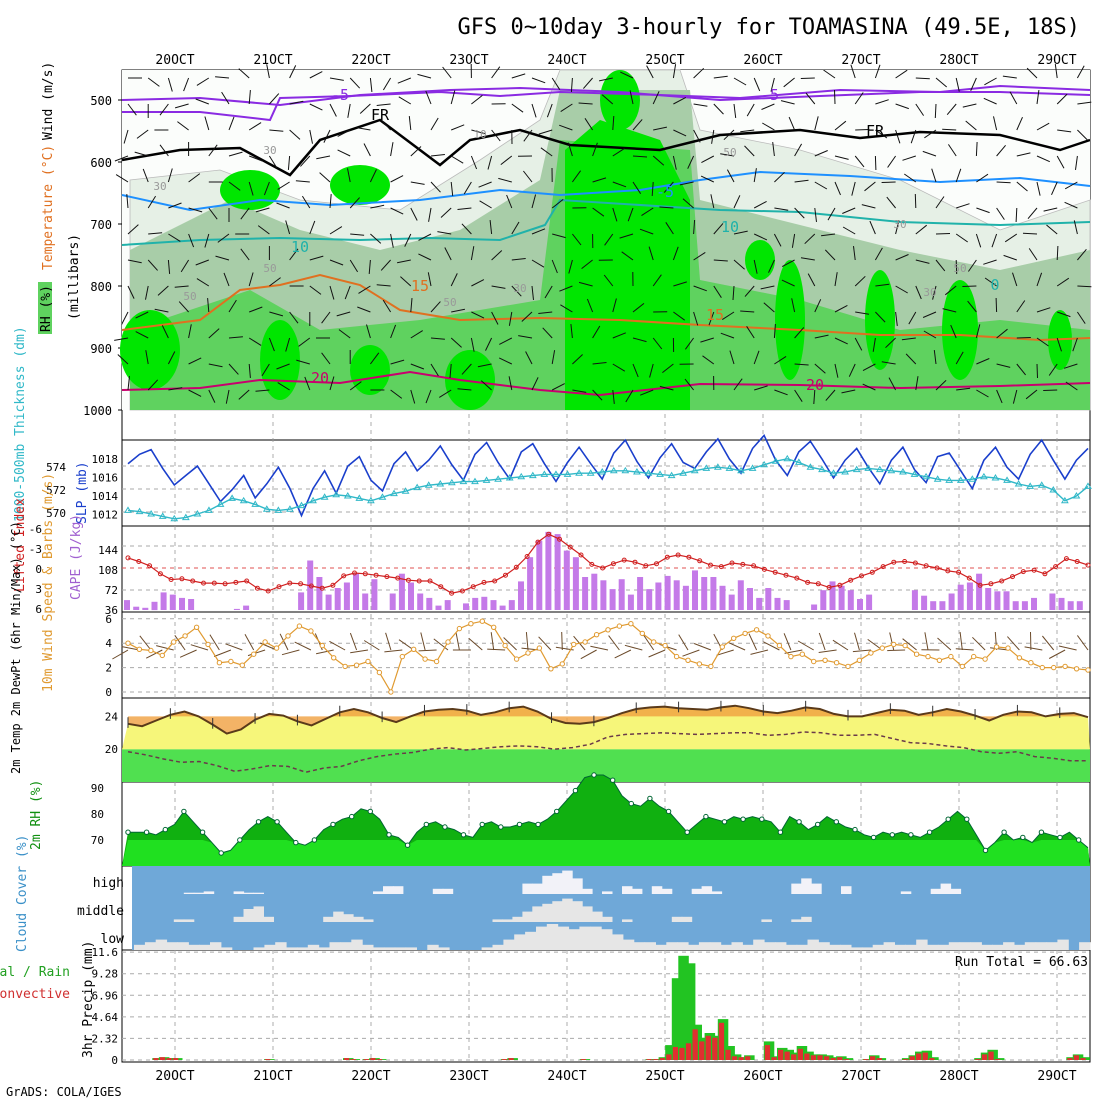 The image size is (1100, 1100). I want to click on cape-tick-label: 72, so click(111, 590).